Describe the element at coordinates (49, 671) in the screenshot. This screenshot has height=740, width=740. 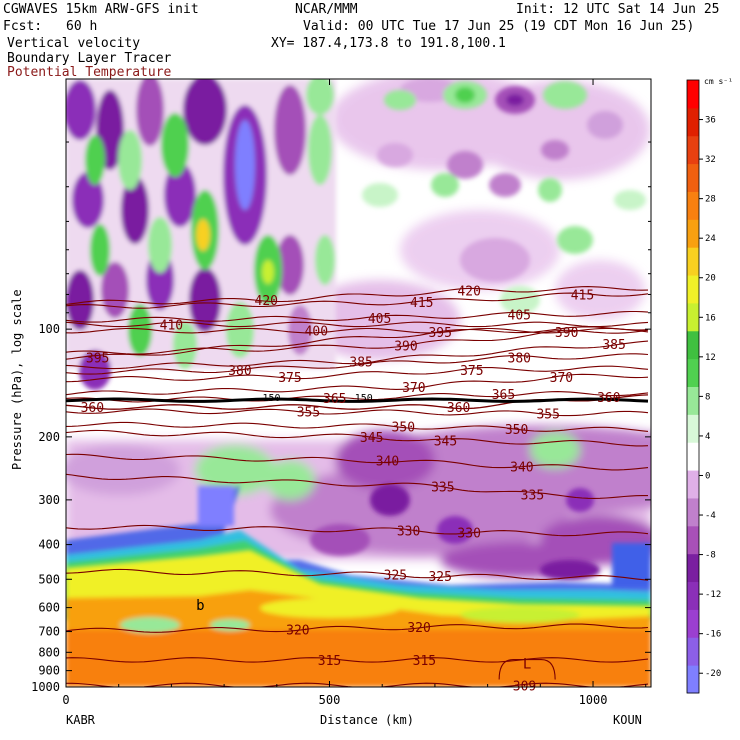
I see `y-tick-label-900: 900` at that location.